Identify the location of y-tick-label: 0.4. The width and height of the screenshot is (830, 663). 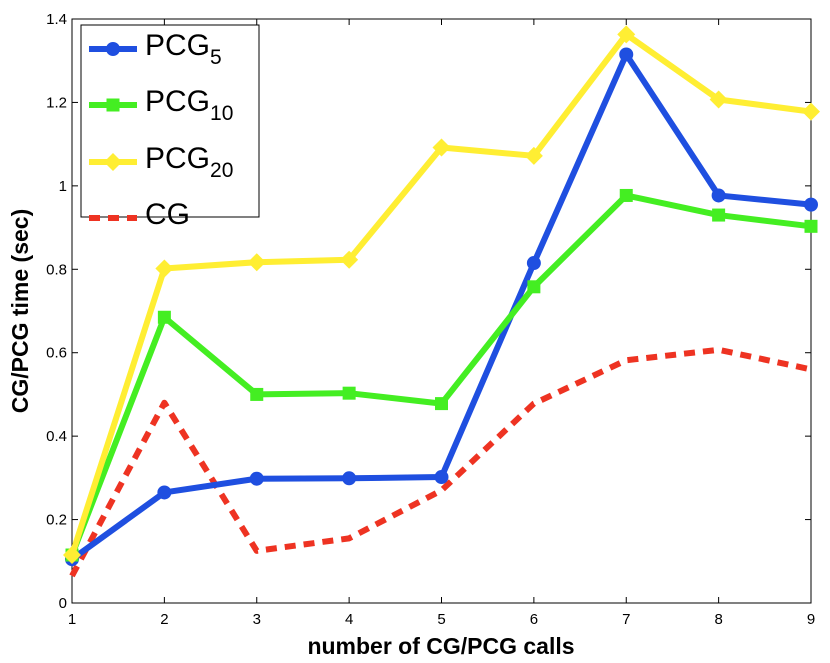
(56, 436).